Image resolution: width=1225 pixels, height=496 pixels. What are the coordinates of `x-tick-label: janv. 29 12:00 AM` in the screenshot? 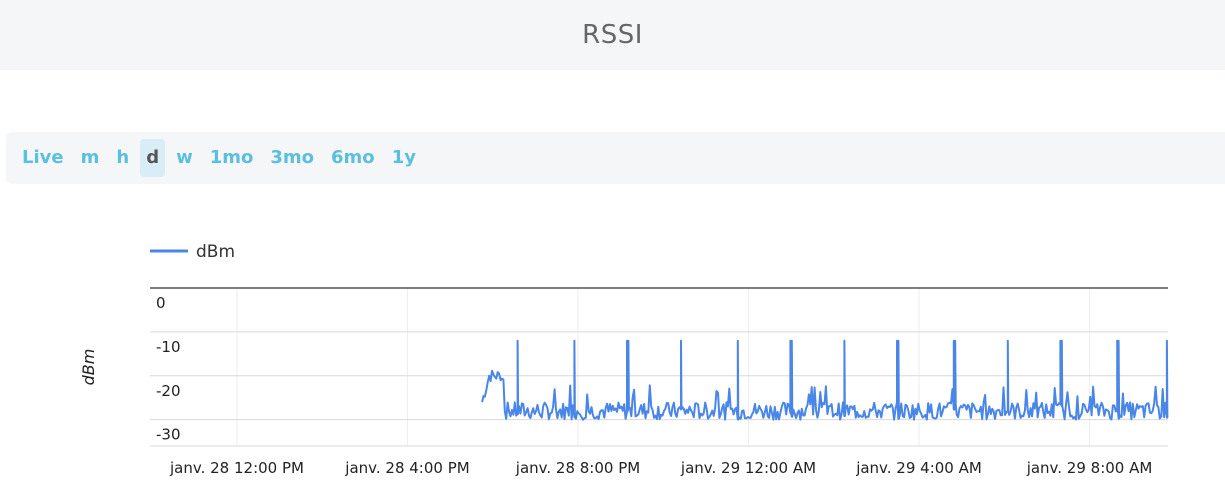 It's located at (748, 468).